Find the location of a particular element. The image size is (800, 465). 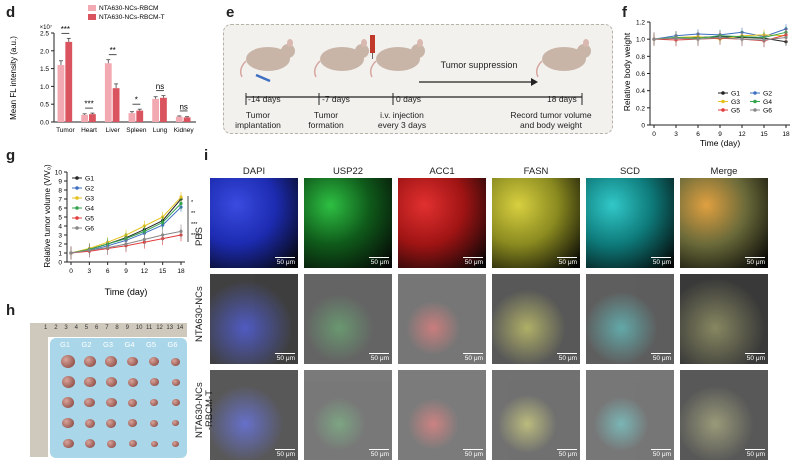

f-legend-label: G3 is located at coordinates (735, 102).